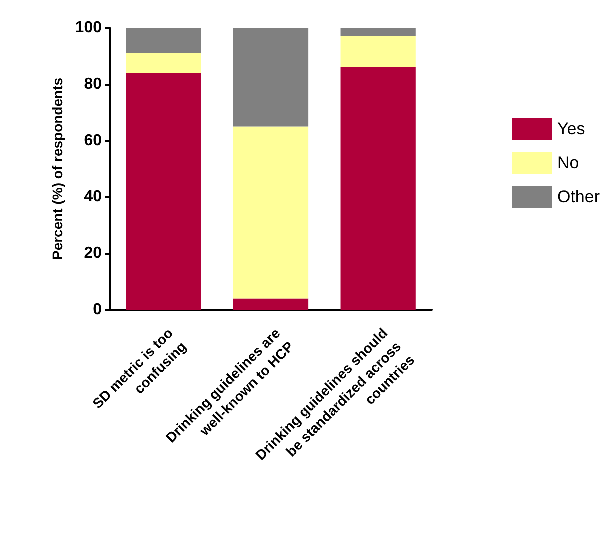 Image resolution: width=613 pixels, height=547 pixels. I want to click on y-tick-label: 40, so click(93, 197).